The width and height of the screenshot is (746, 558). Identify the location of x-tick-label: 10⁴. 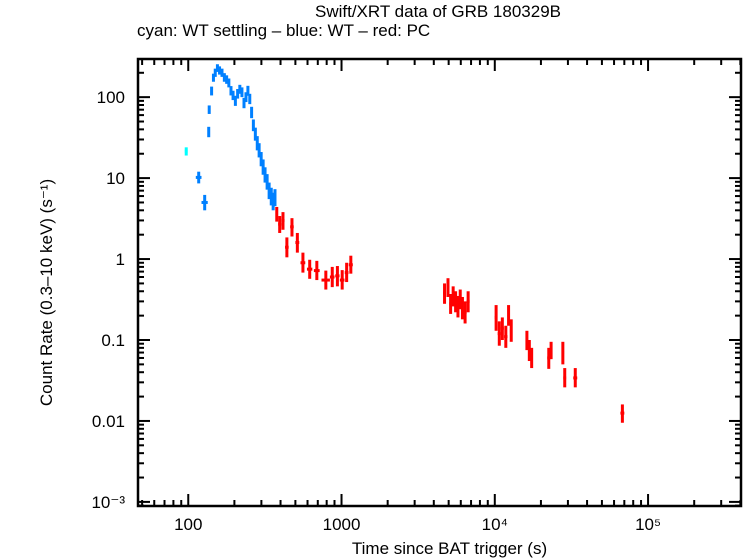
(495, 524).